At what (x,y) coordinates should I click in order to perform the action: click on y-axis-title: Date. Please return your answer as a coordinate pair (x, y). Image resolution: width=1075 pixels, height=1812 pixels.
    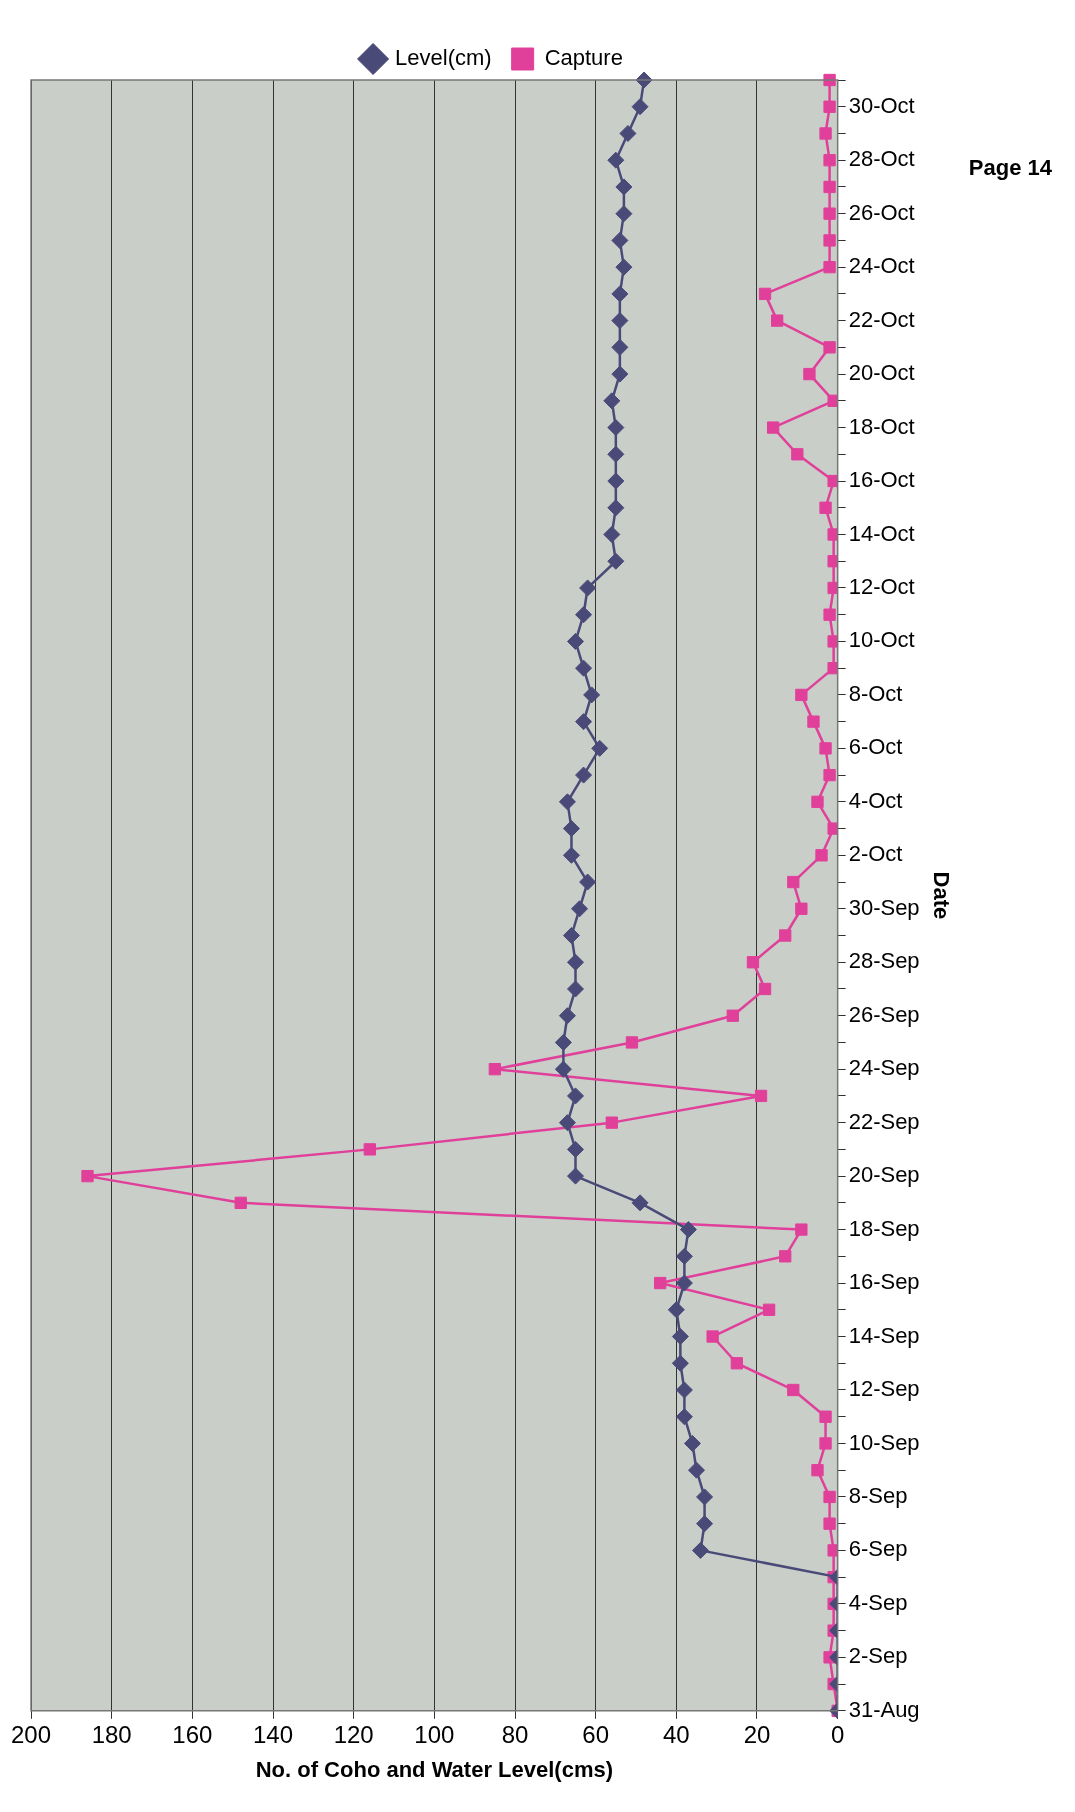
    Looking at the image, I should click on (941, 895).